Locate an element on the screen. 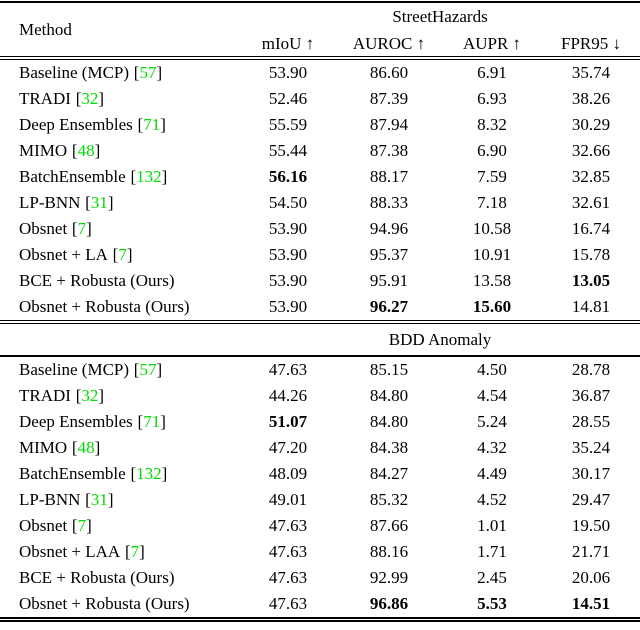 The height and width of the screenshot is (630, 640). fpr95-cell: 20.06 is located at coordinates (591, 577).